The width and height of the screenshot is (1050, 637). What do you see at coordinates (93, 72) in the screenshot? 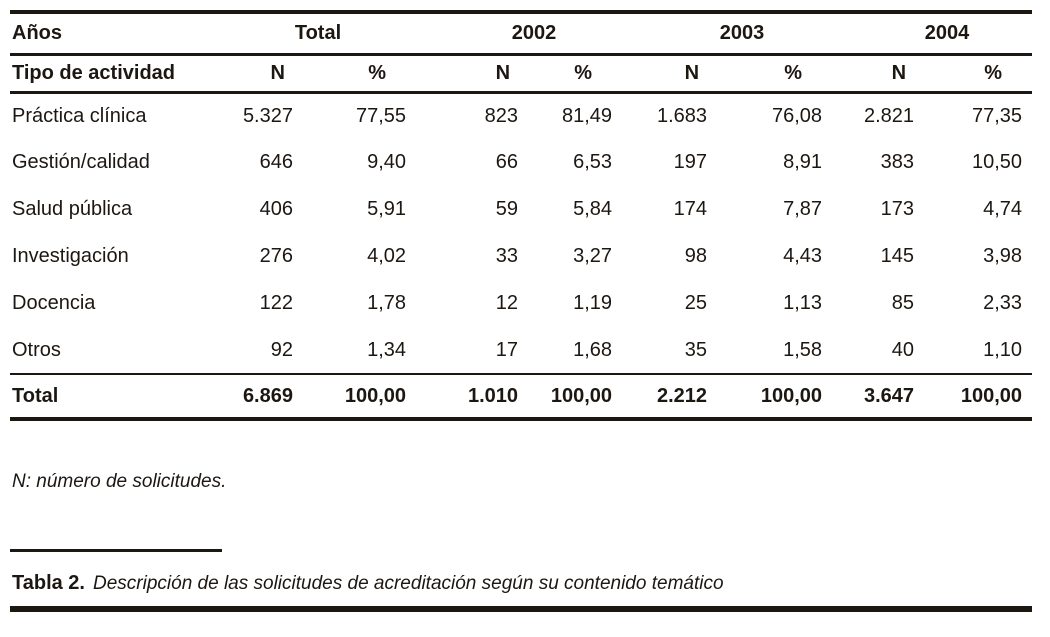
I see `activity-type-header: Tipo de actividad` at bounding box center [93, 72].